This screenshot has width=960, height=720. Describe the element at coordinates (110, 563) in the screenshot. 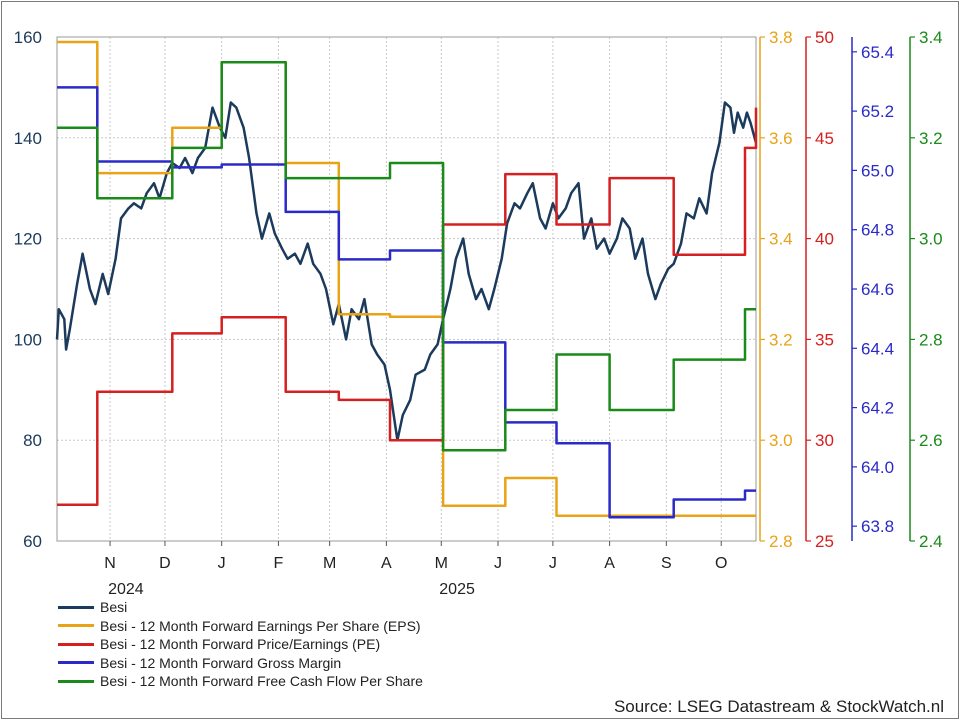

I see `x-tick-label: N` at that location.